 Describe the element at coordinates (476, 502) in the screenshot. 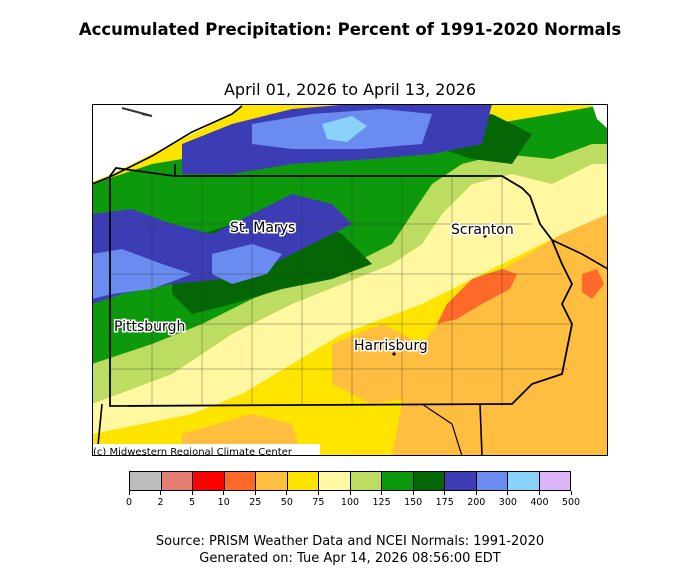

I see `legend-tick-label: 200` at that location.